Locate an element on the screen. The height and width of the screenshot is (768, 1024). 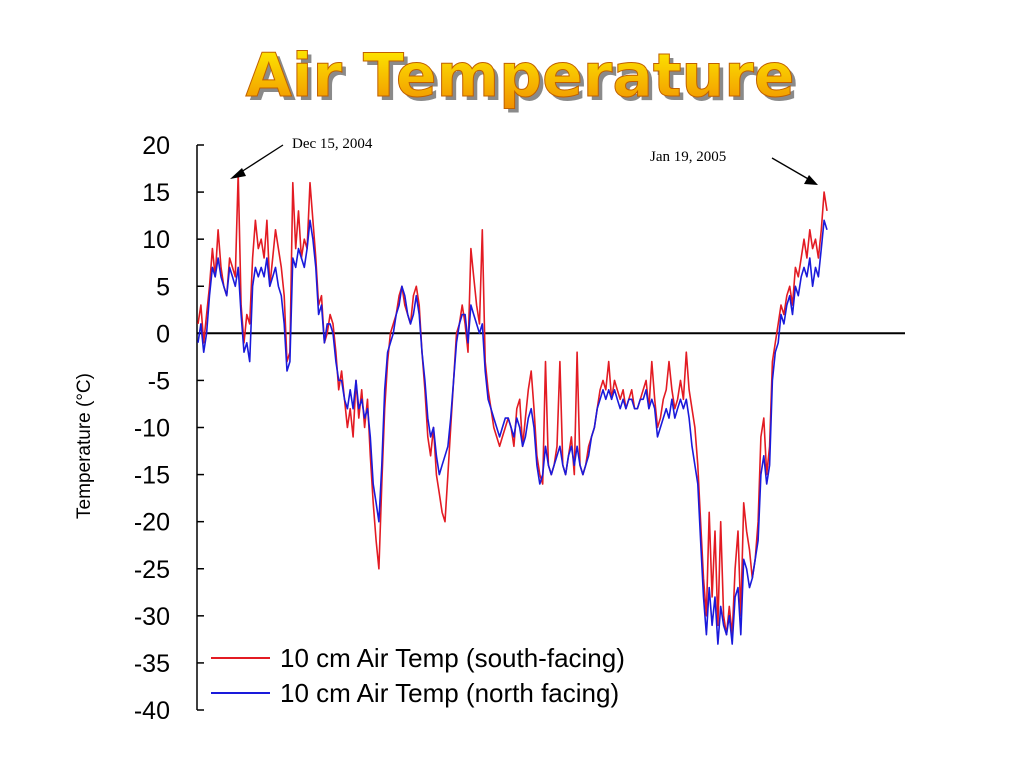
y-tick-label: -20 is located at coordinates (152, 523).